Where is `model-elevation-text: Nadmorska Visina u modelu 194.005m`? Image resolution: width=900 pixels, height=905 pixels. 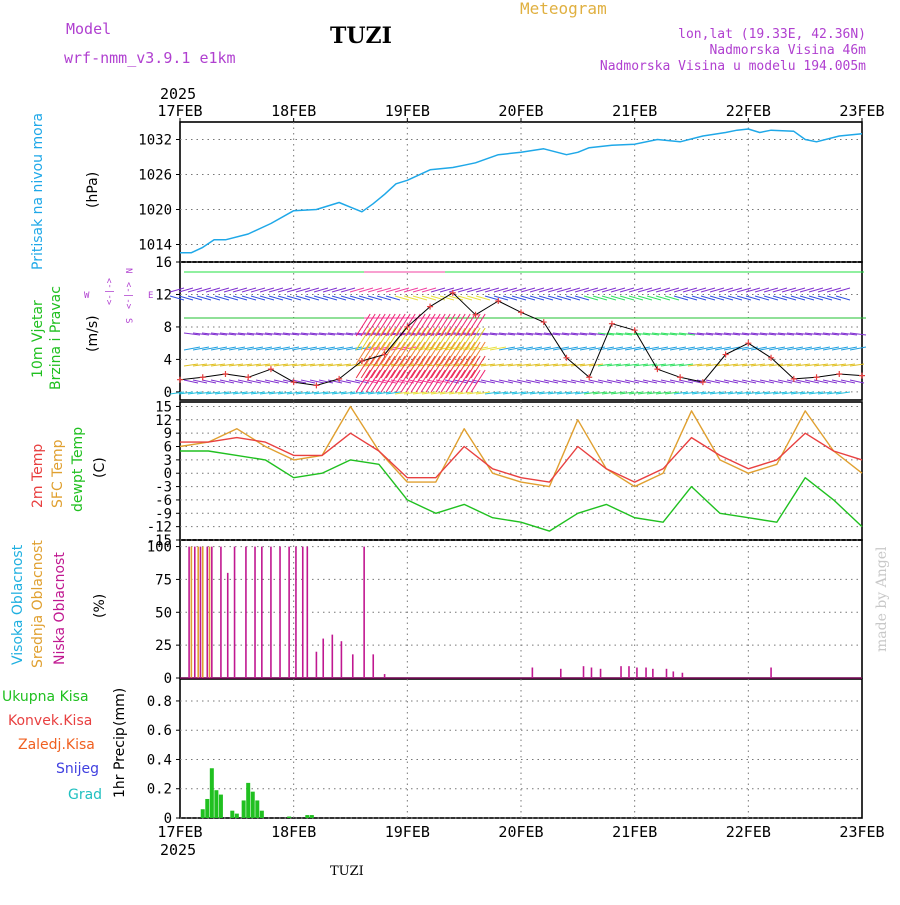
model-elevation-text: Nadmorska Visina u modelu 194.005m is located at coordinates (733, 66).